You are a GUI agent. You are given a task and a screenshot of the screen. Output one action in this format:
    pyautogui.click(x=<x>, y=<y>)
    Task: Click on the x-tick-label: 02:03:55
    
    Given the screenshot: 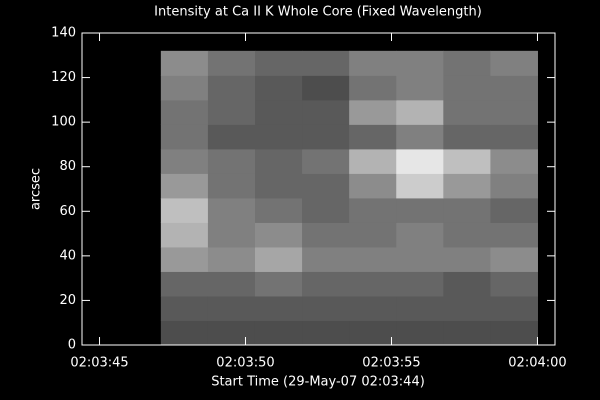 What is the action you would take?
    pyautogui.click(x=391, y=363)
    